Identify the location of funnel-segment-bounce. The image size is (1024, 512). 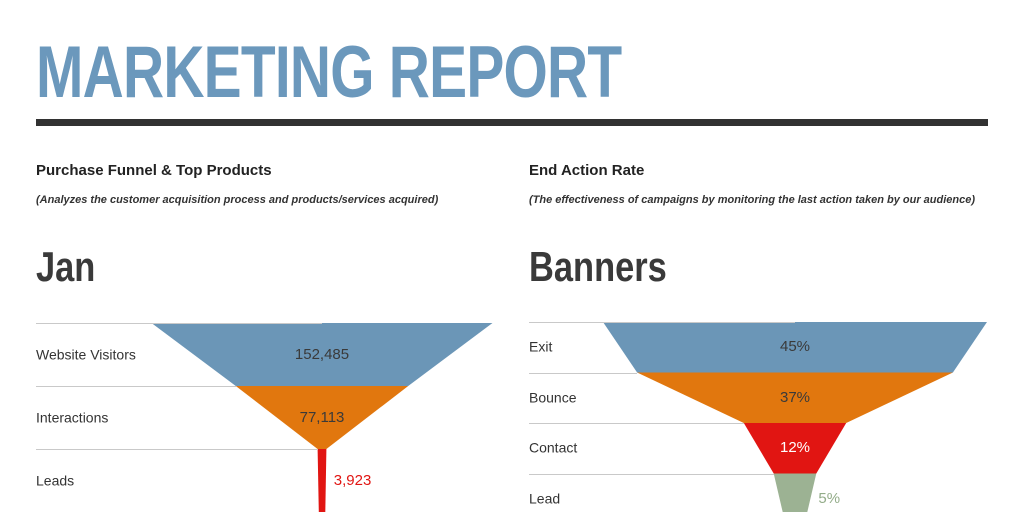
(795, 397).